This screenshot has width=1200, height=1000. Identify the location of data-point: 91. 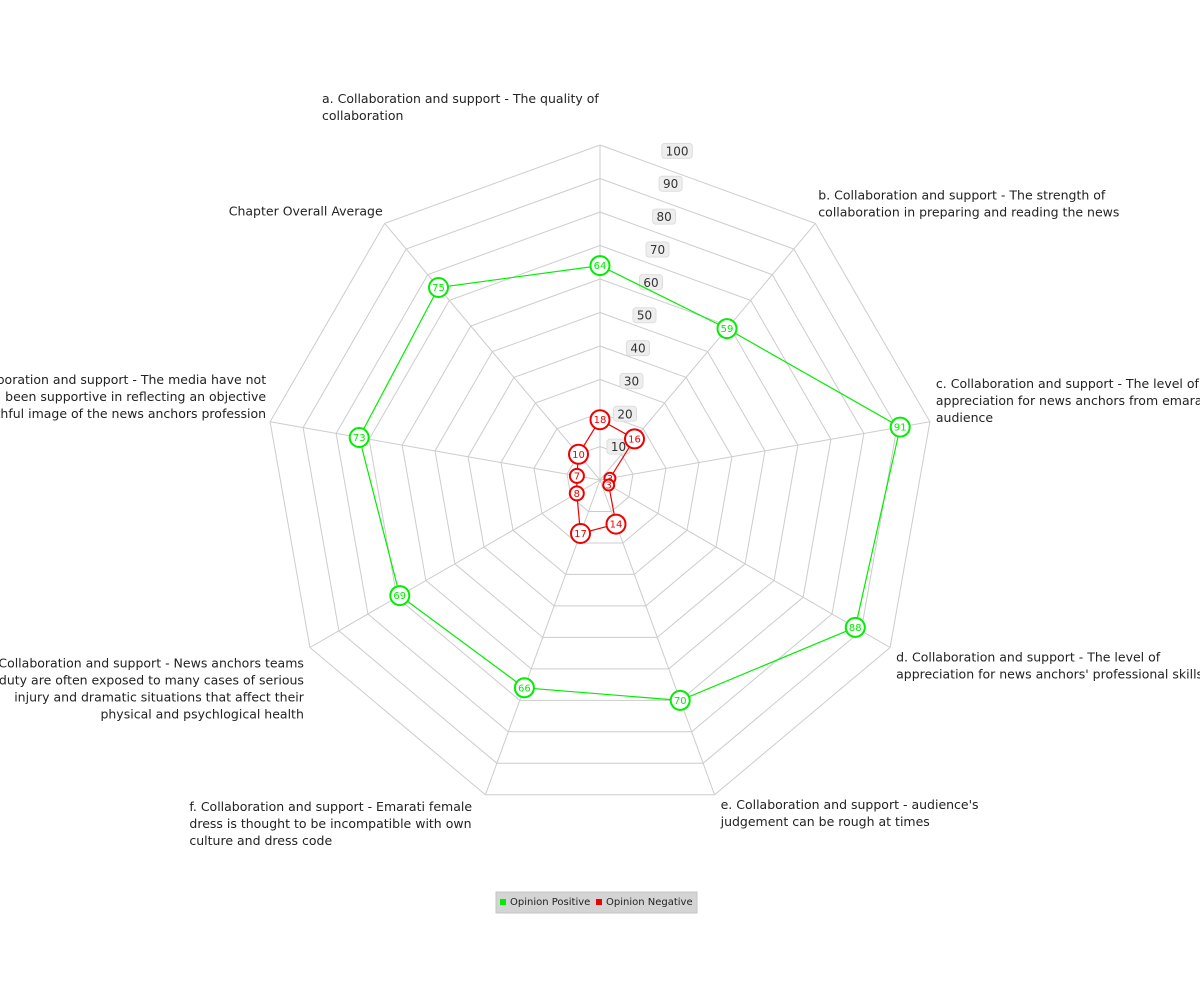
(900, 427).